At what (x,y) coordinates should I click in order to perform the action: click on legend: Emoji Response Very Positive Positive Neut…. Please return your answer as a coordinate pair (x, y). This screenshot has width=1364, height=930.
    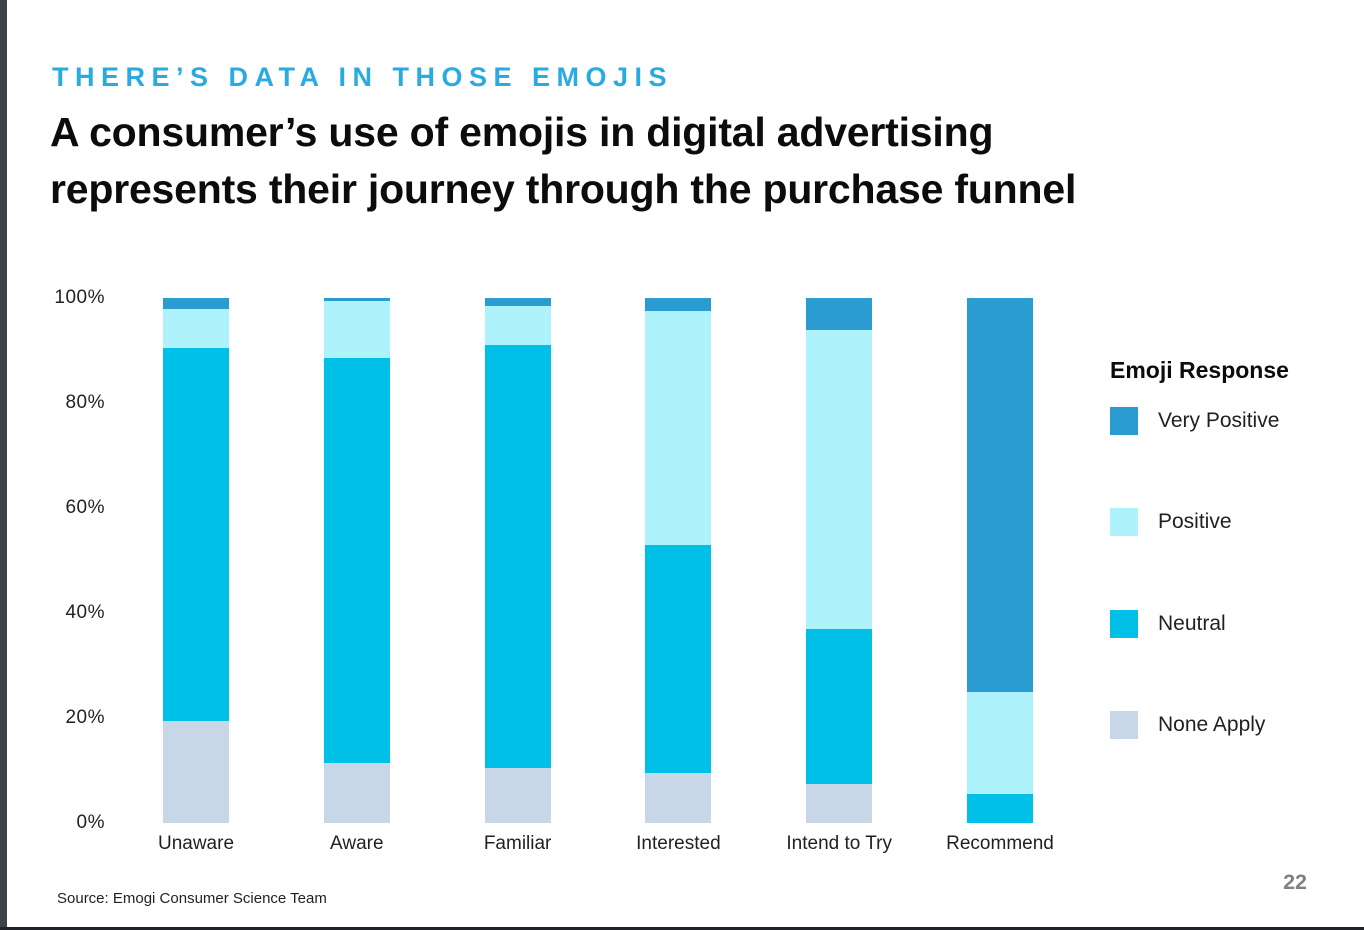
    Looking at the image, I should click on (1237, 567).